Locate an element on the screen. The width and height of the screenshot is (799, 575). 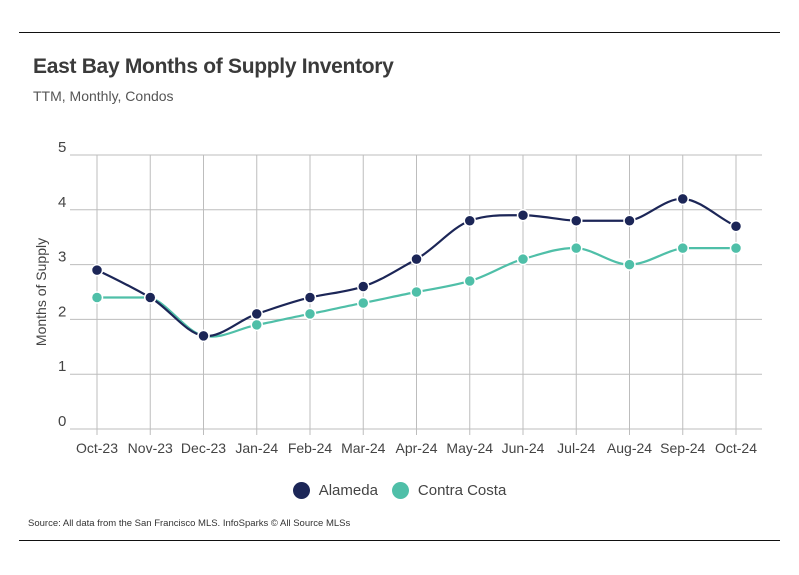
bottom-rule is located at coordinates (399, 540).